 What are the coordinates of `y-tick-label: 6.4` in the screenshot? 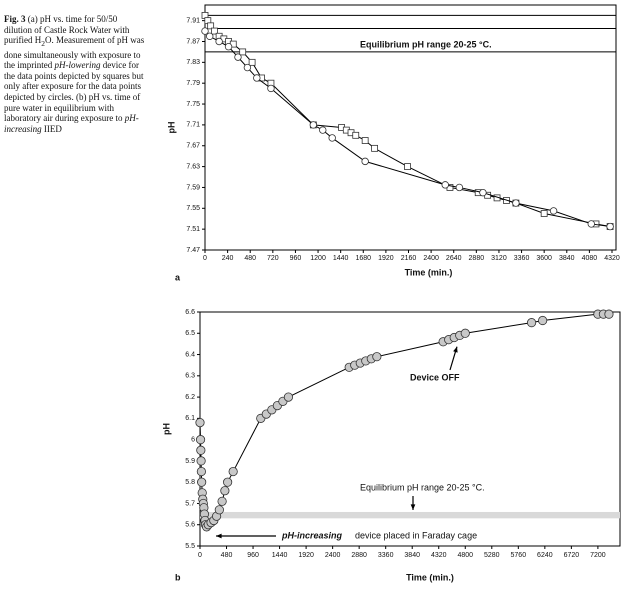 It's located at (190, 354).